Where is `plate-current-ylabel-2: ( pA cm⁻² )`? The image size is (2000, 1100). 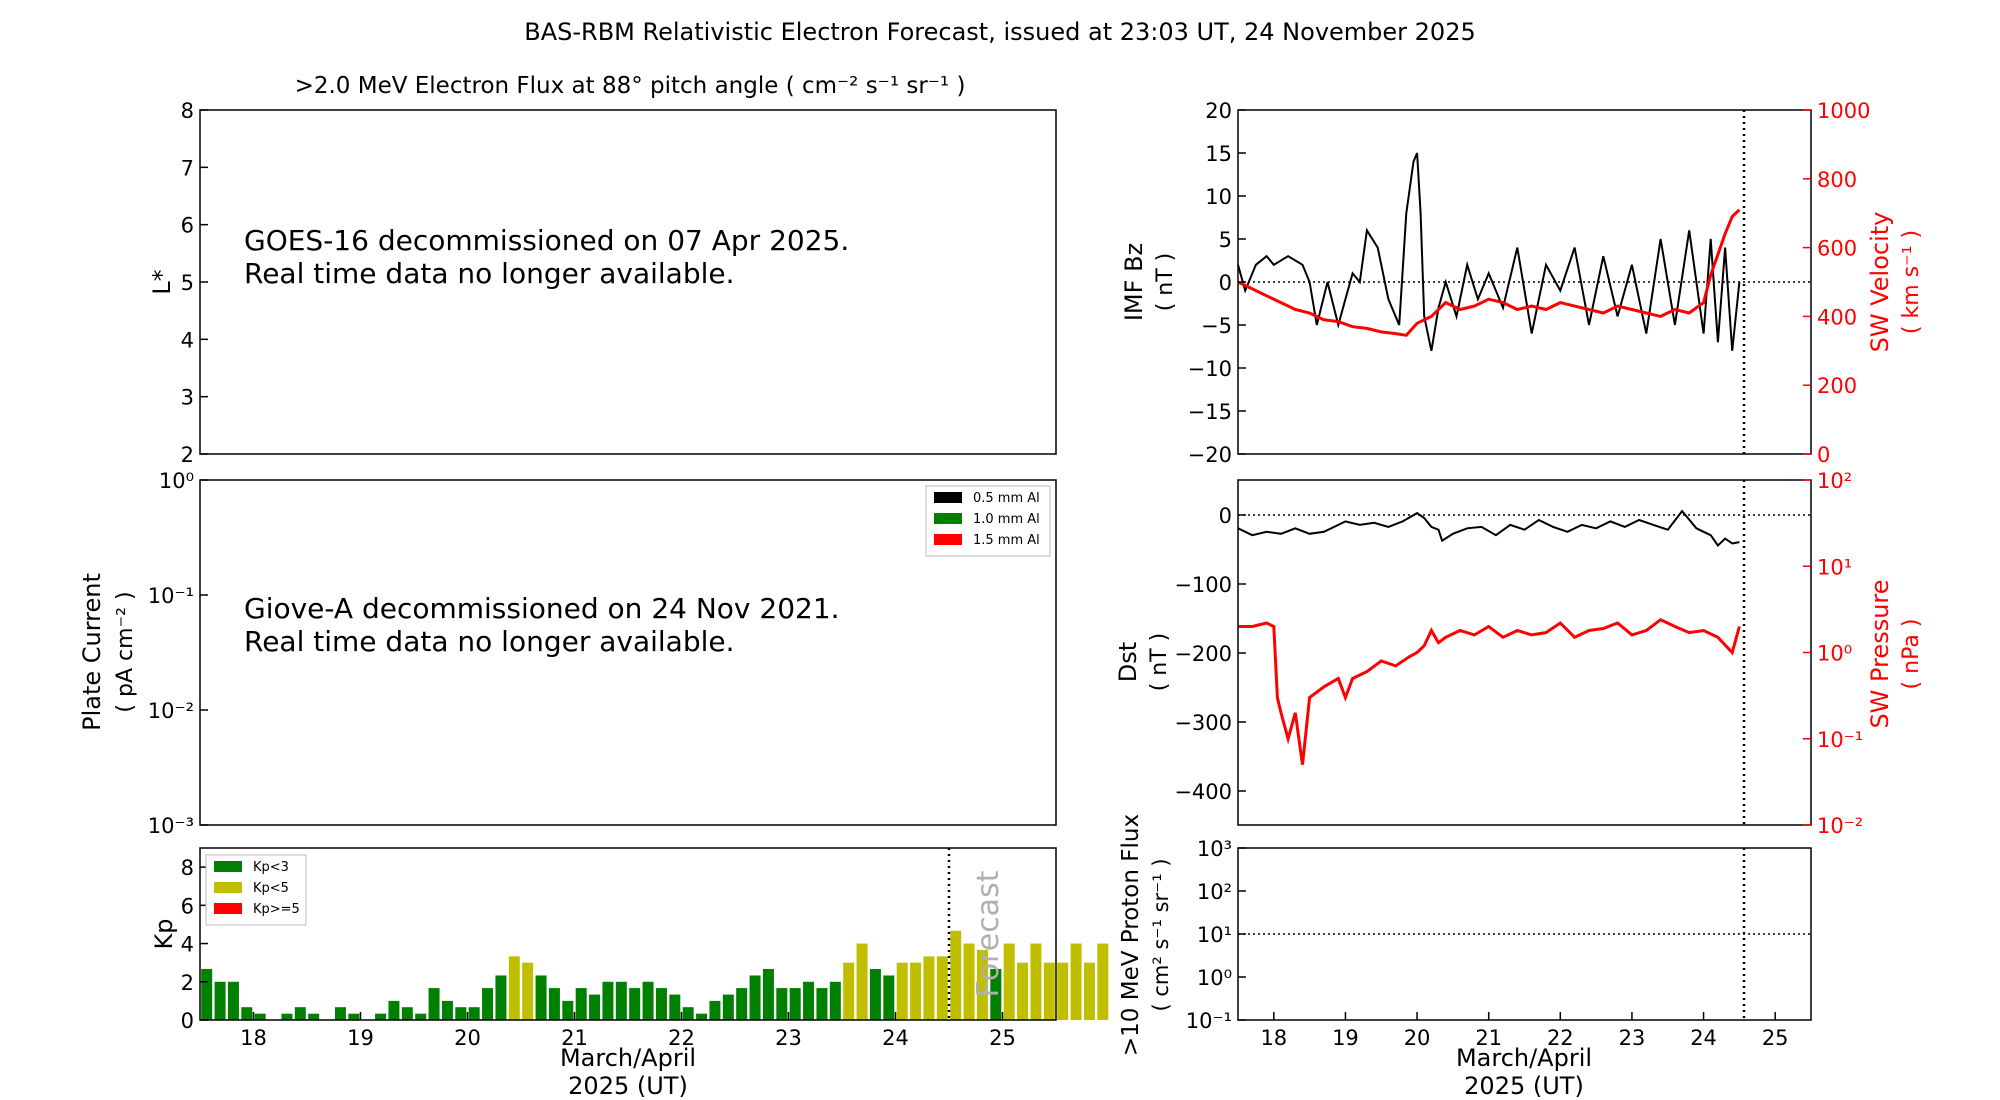
plate-current-ylabel-2: ( pA cm⁻² ) is located at coordinates (125, 651).